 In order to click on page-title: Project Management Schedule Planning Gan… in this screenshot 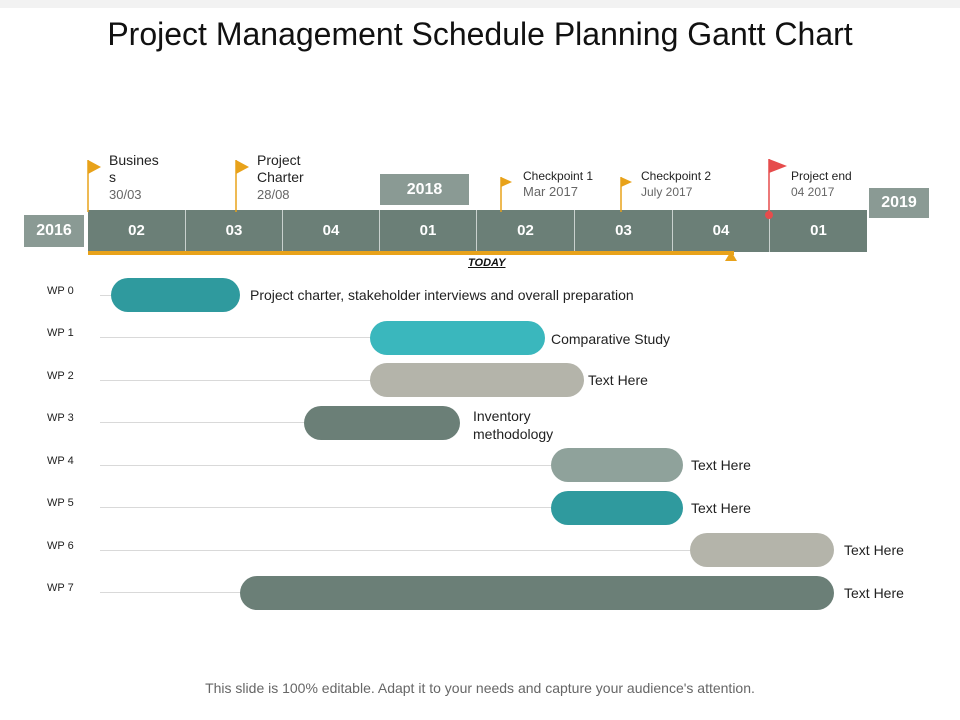, I will do `click(480, 34)`.